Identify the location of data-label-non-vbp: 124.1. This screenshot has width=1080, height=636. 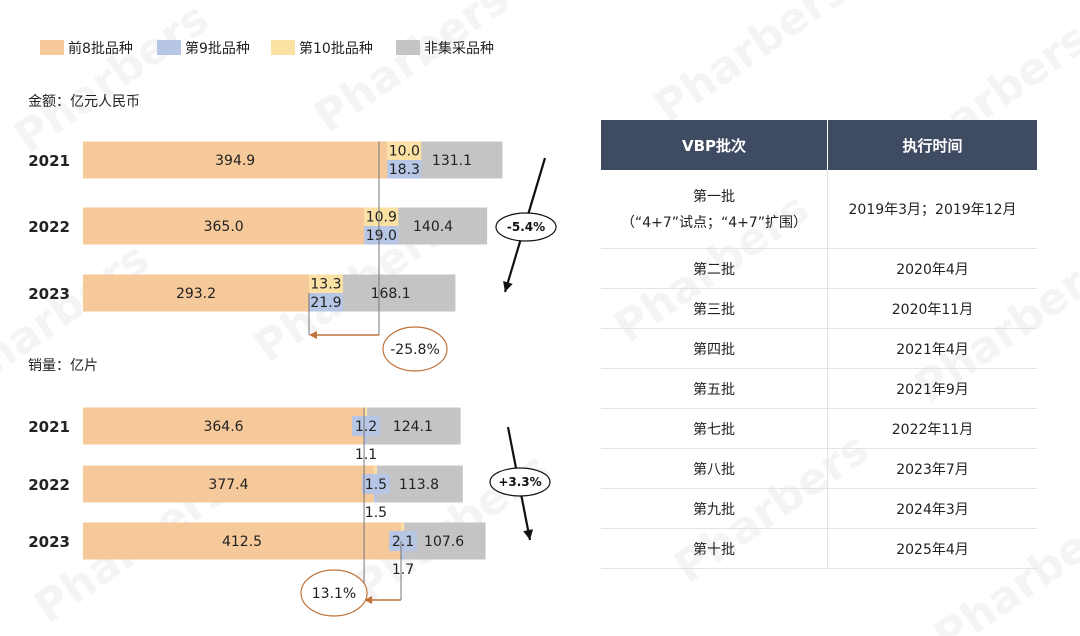
(413, 427).